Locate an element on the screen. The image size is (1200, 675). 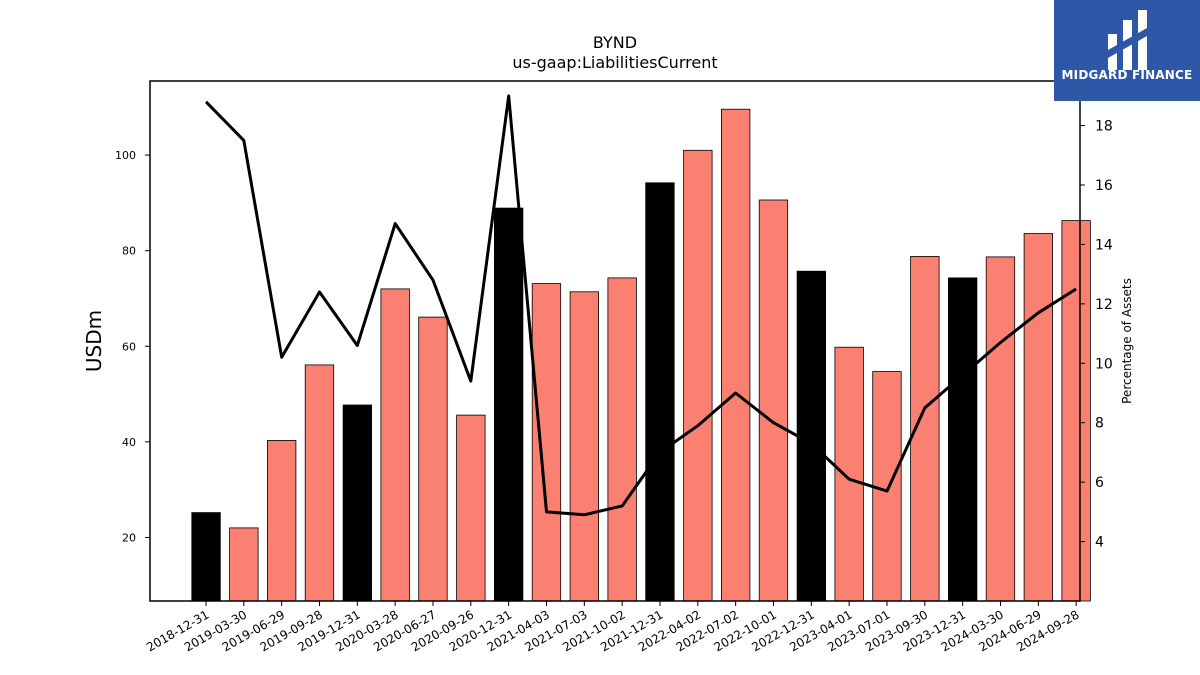
y2-tick-label: 4 is located at coordinates (1099, 543).